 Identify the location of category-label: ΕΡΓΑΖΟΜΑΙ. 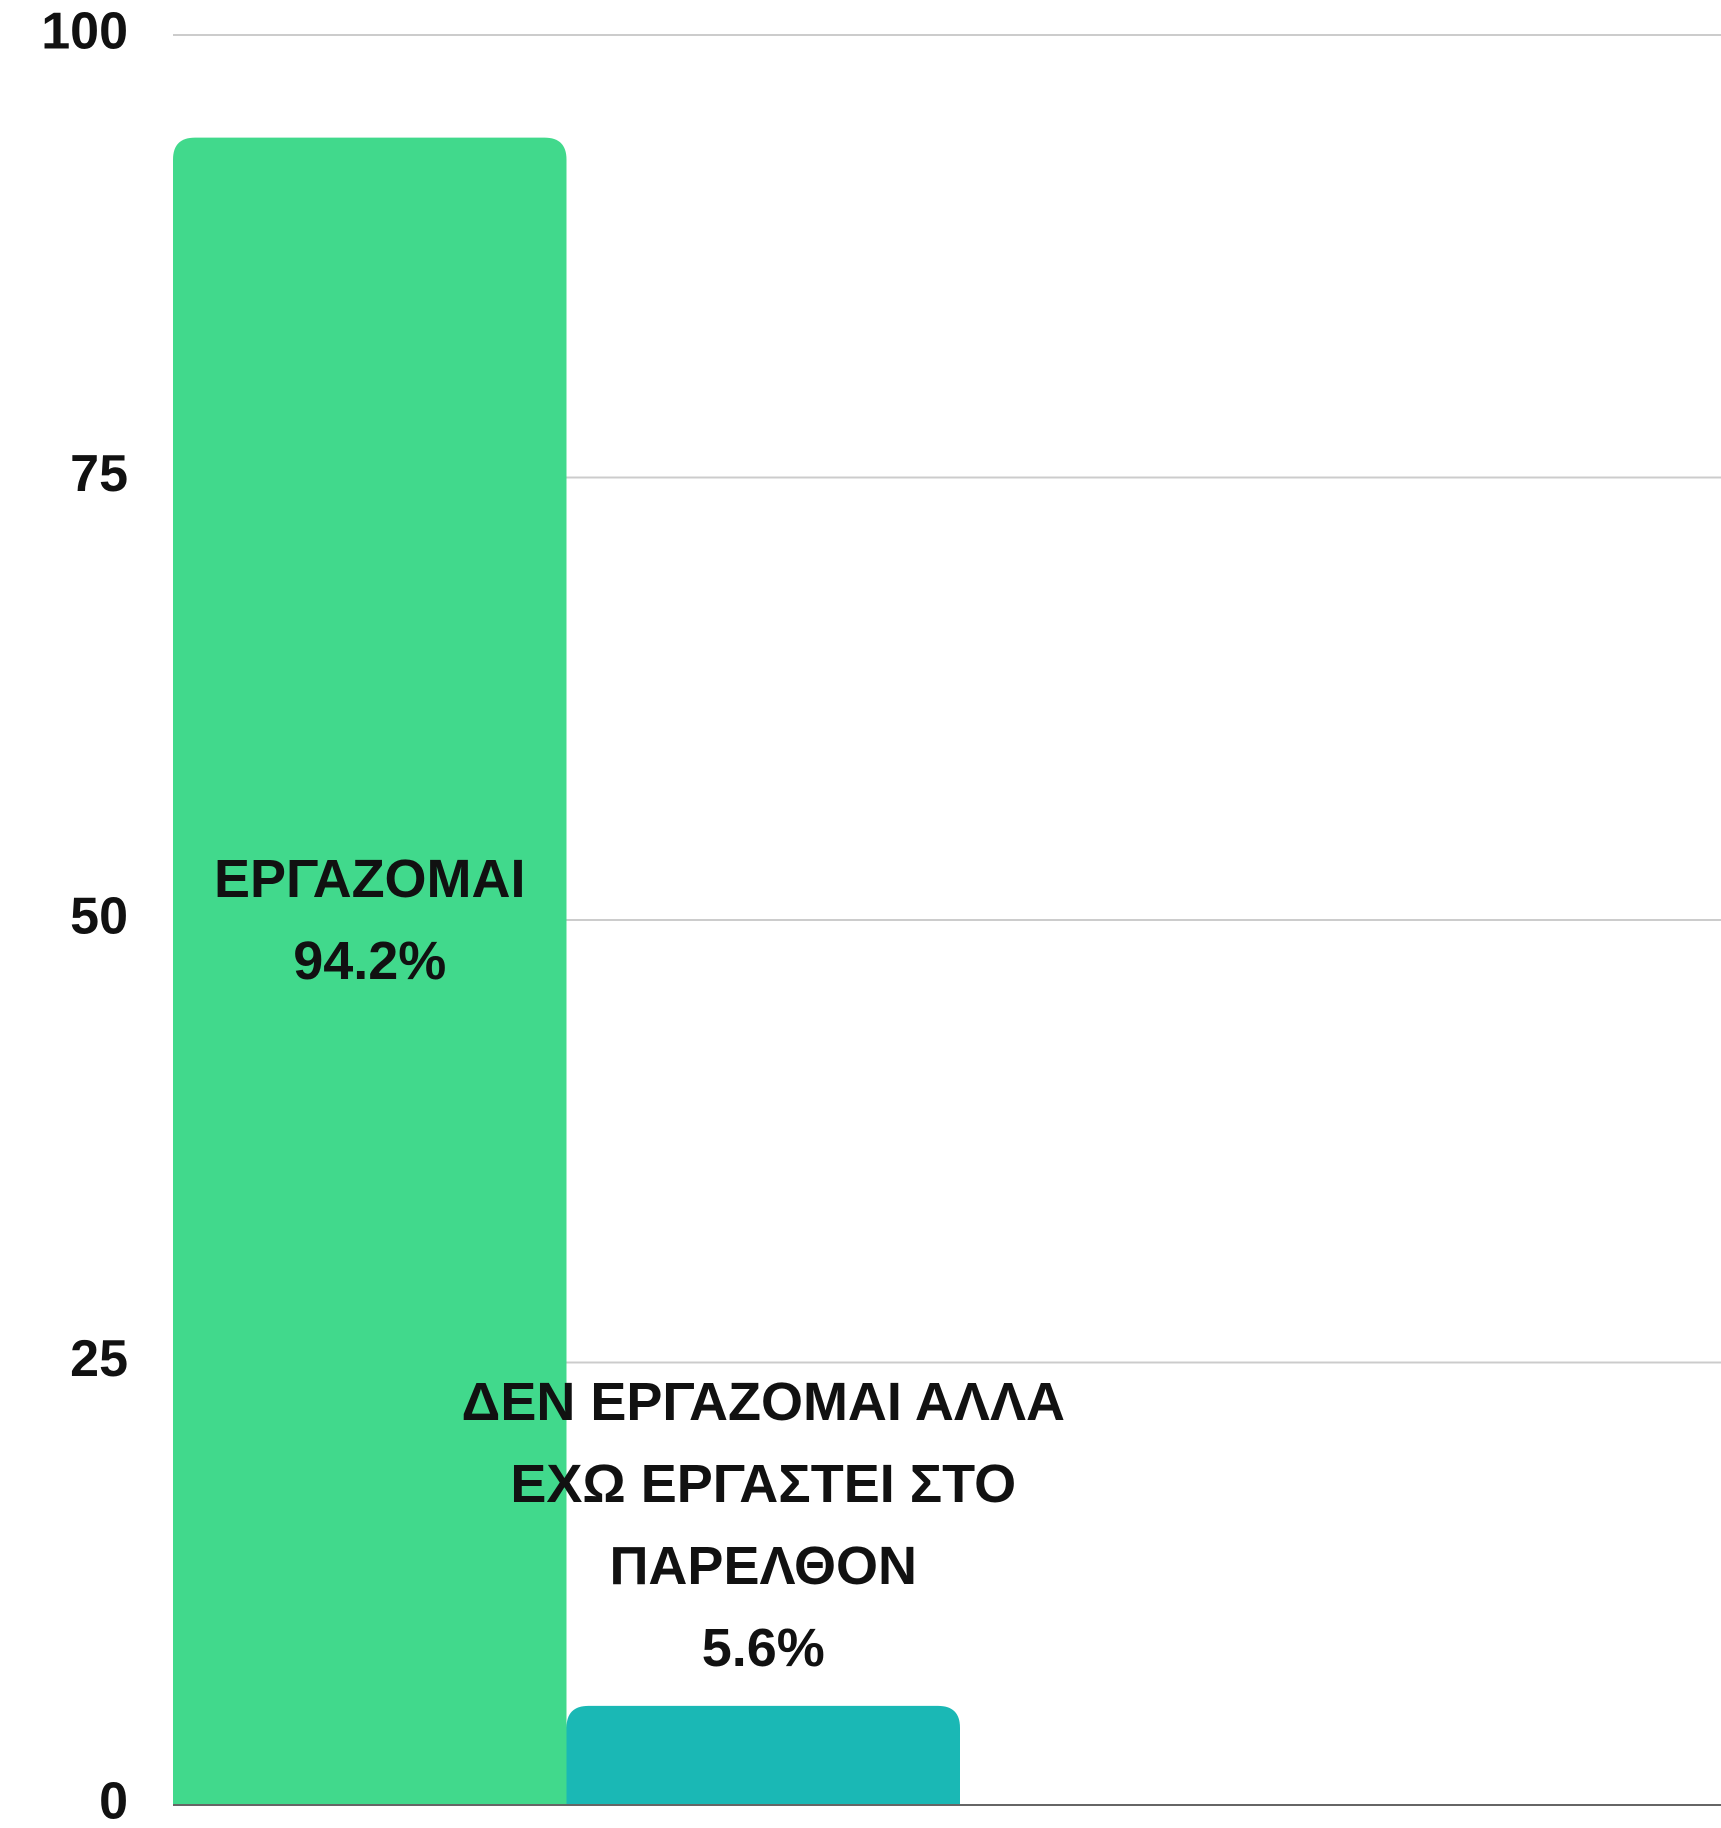
(370, 879).